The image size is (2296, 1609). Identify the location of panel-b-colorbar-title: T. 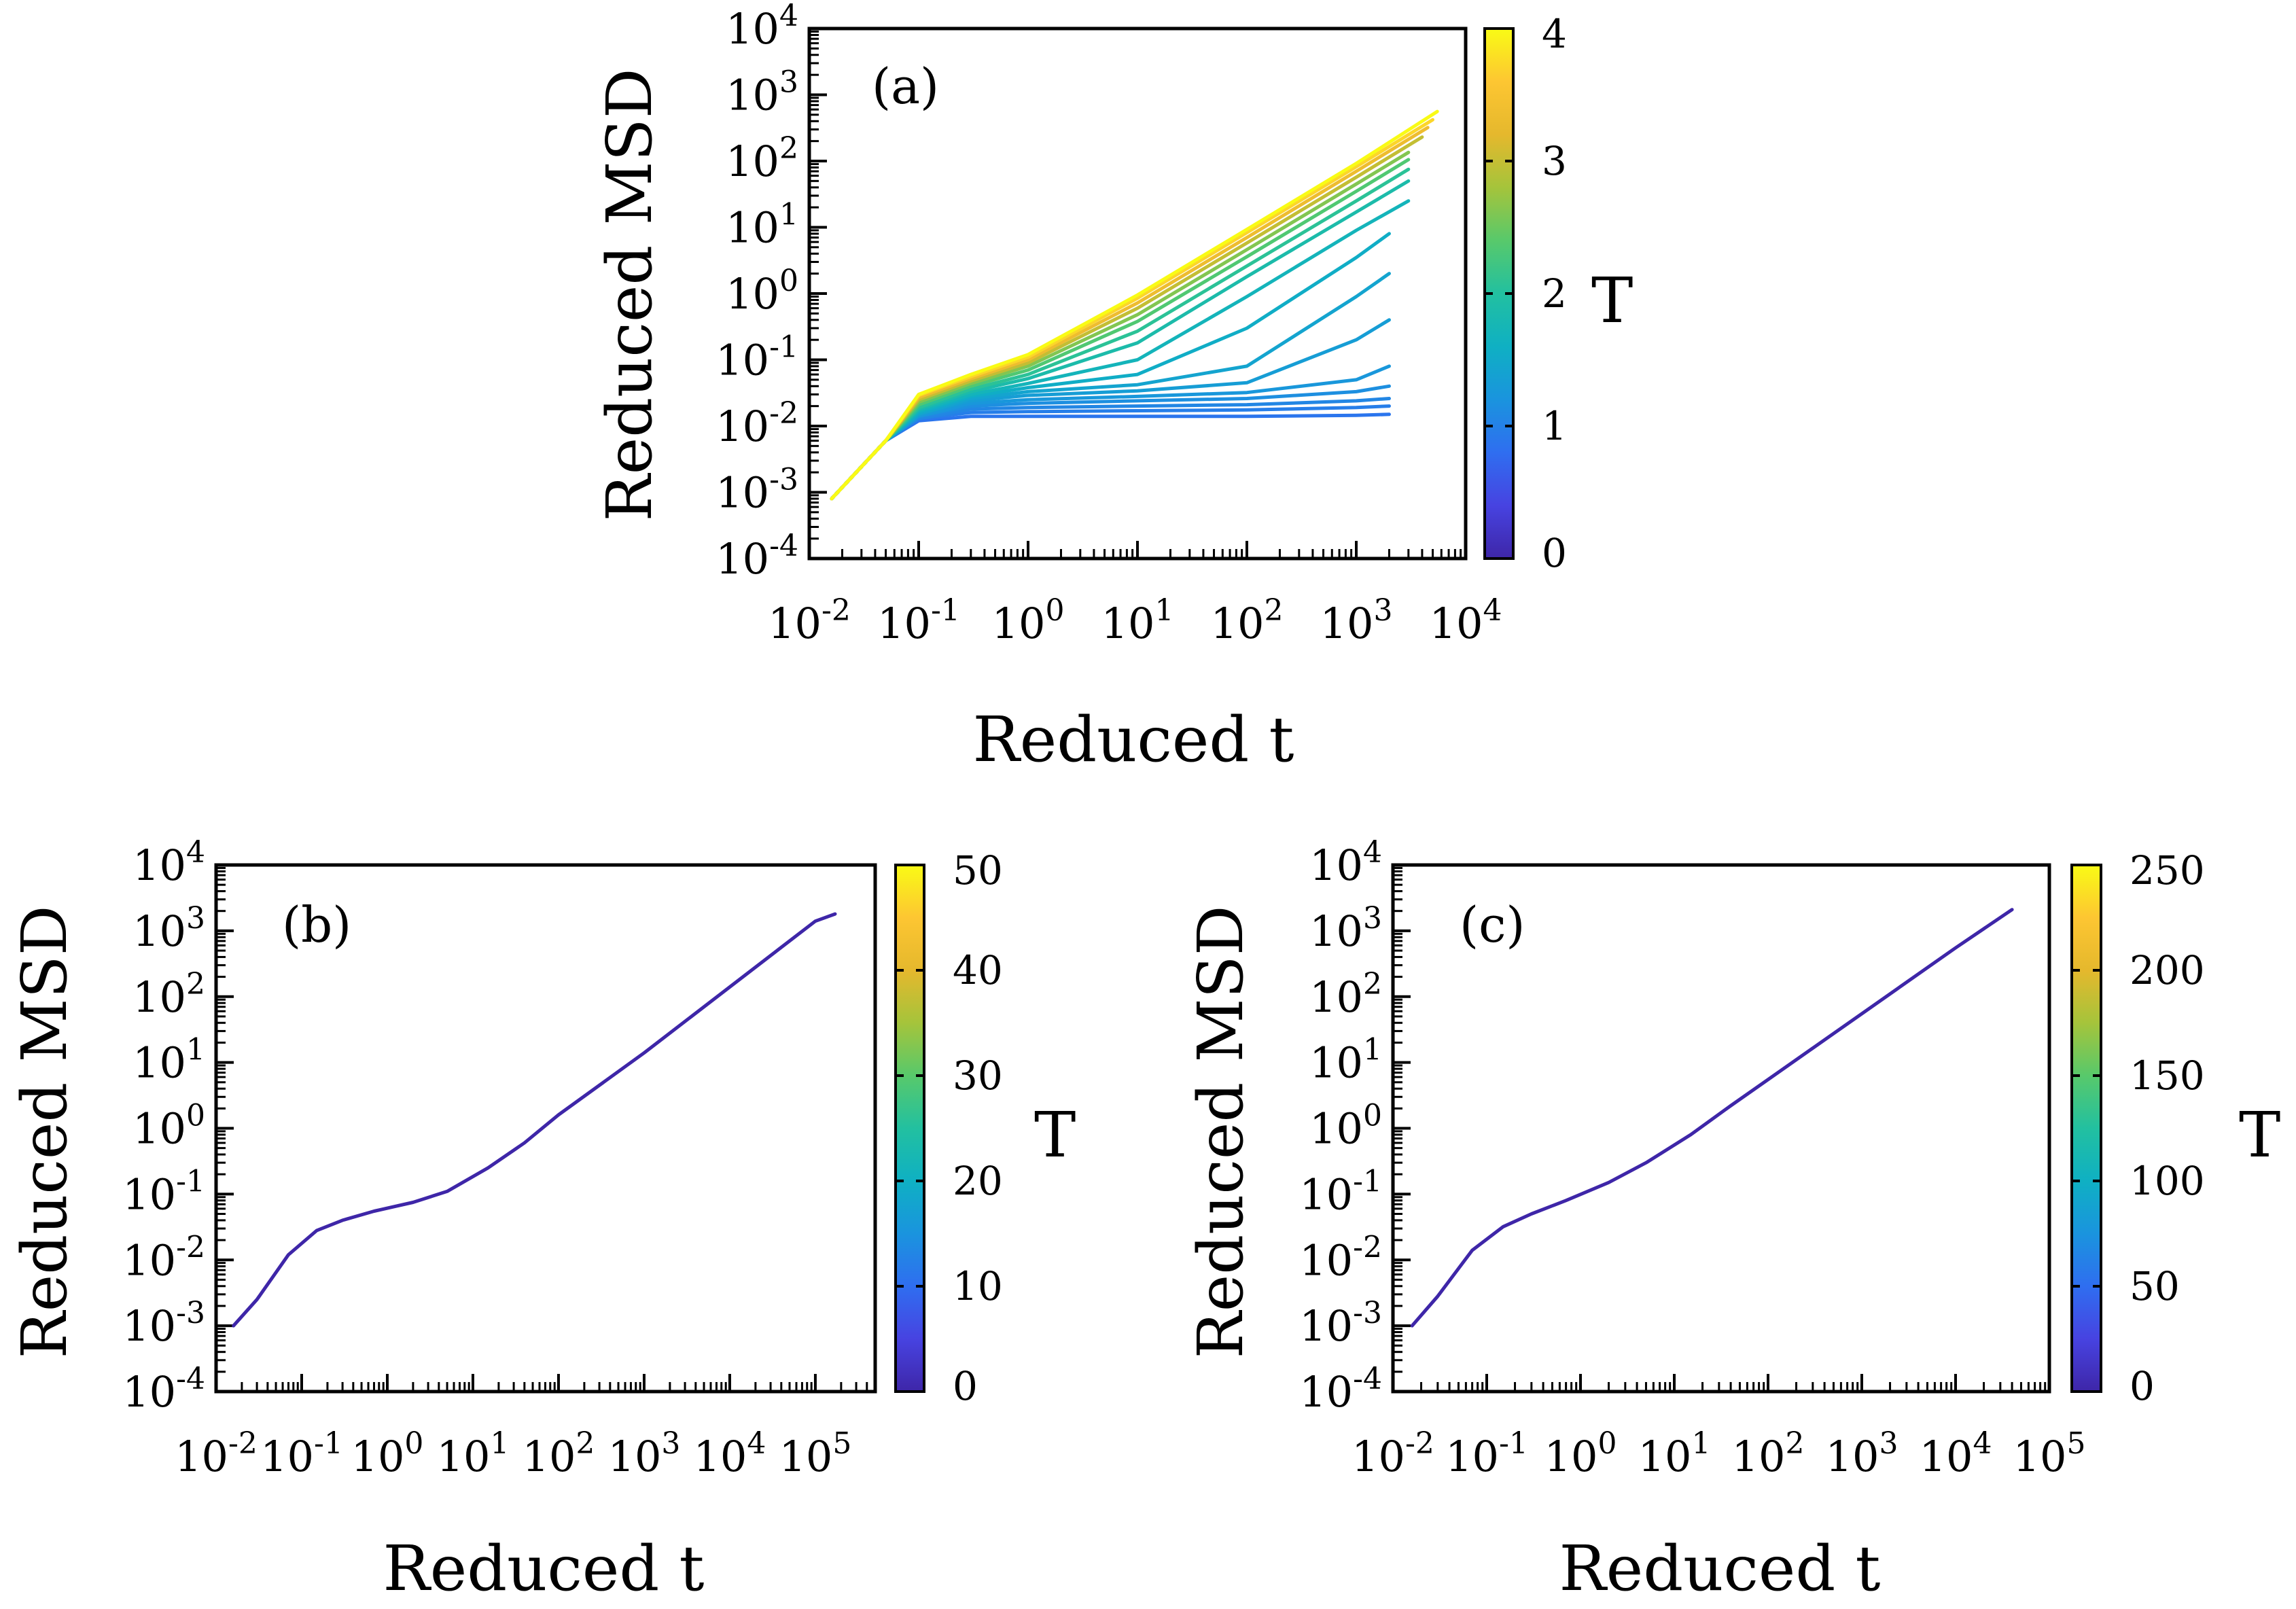
(1055, 1135).